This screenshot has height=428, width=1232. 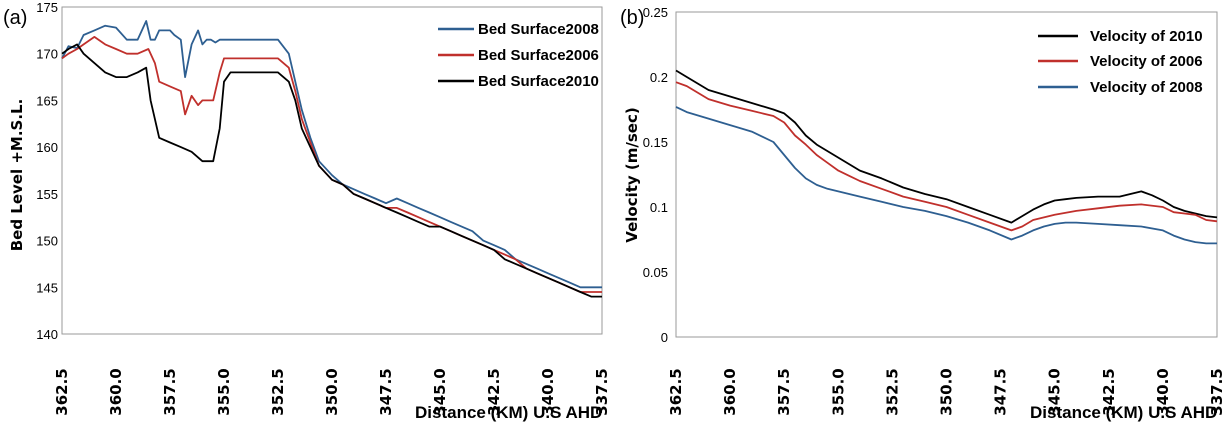 What do you see at coordinates (602, 391) in the screenshot?
I see `panel-a-x-tick-label: 337.5` at bounding box center [602, 391].